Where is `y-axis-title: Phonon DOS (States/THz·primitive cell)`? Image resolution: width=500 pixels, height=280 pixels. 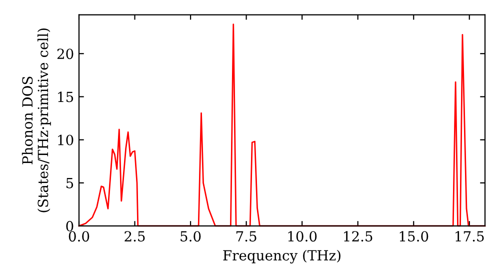
y-axis-title: Phonon DOS (States/THz·primitive cell) is located at coordinates (36, 120).